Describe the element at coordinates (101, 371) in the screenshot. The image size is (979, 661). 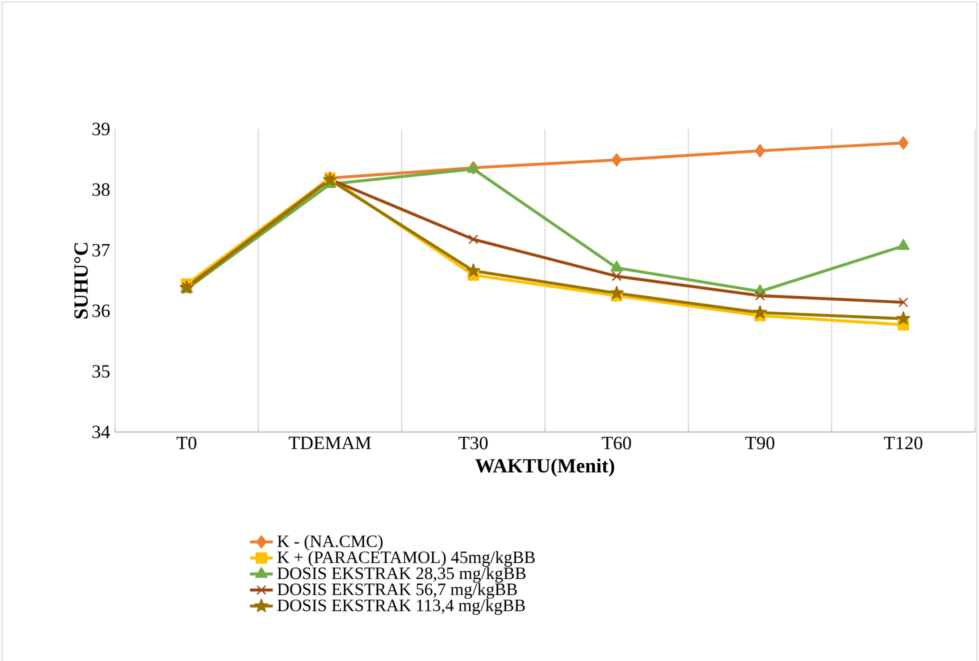
I see `y-tick-label: 35` at that location.